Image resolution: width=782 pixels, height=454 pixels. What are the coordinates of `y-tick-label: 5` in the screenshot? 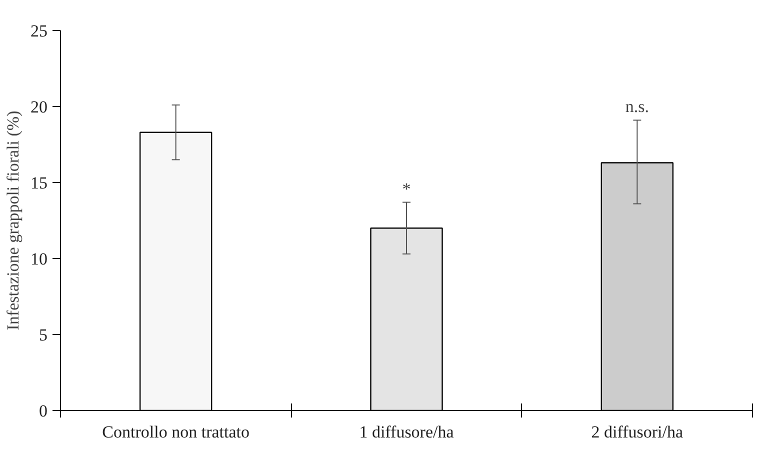 It's located at (43, 335).